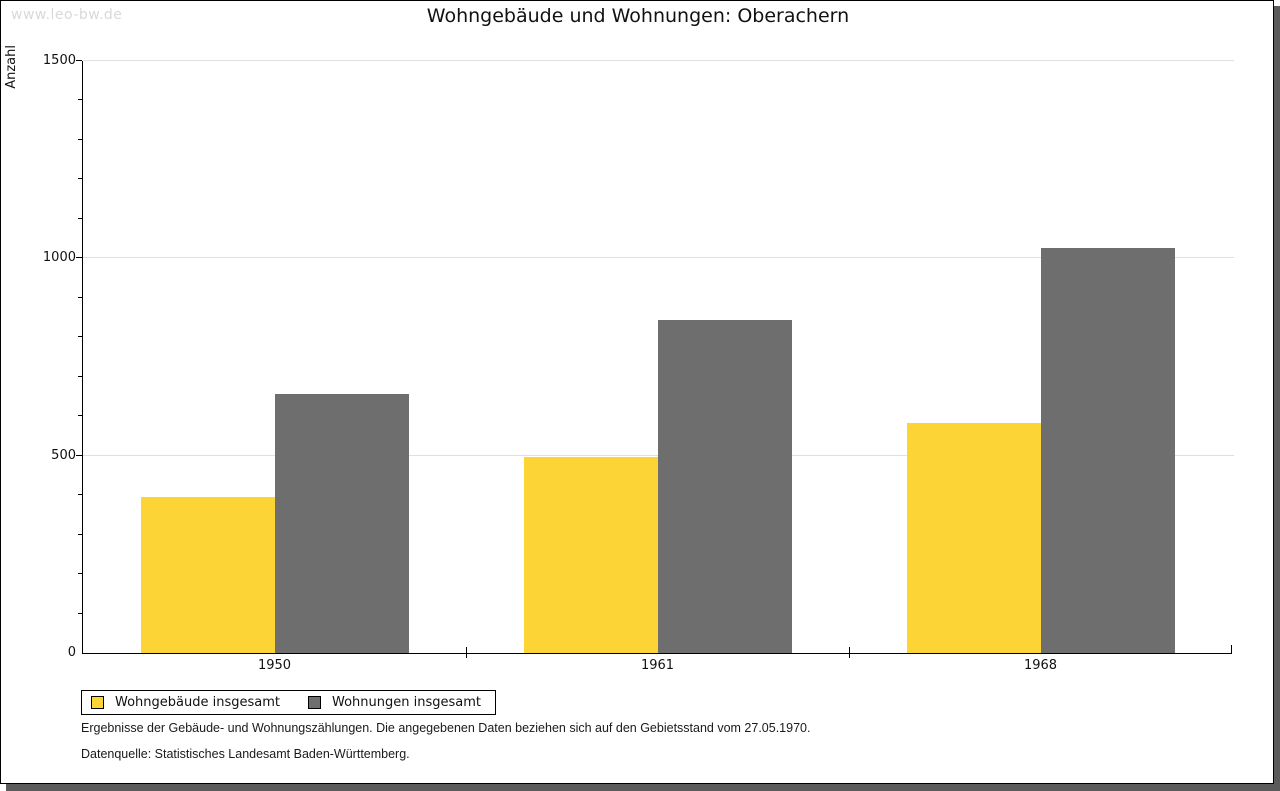 The width and height of the screenshot is (1280, 791). I want to click on legend-item-1: Wohnungen insgesamt, so click(394, 702).